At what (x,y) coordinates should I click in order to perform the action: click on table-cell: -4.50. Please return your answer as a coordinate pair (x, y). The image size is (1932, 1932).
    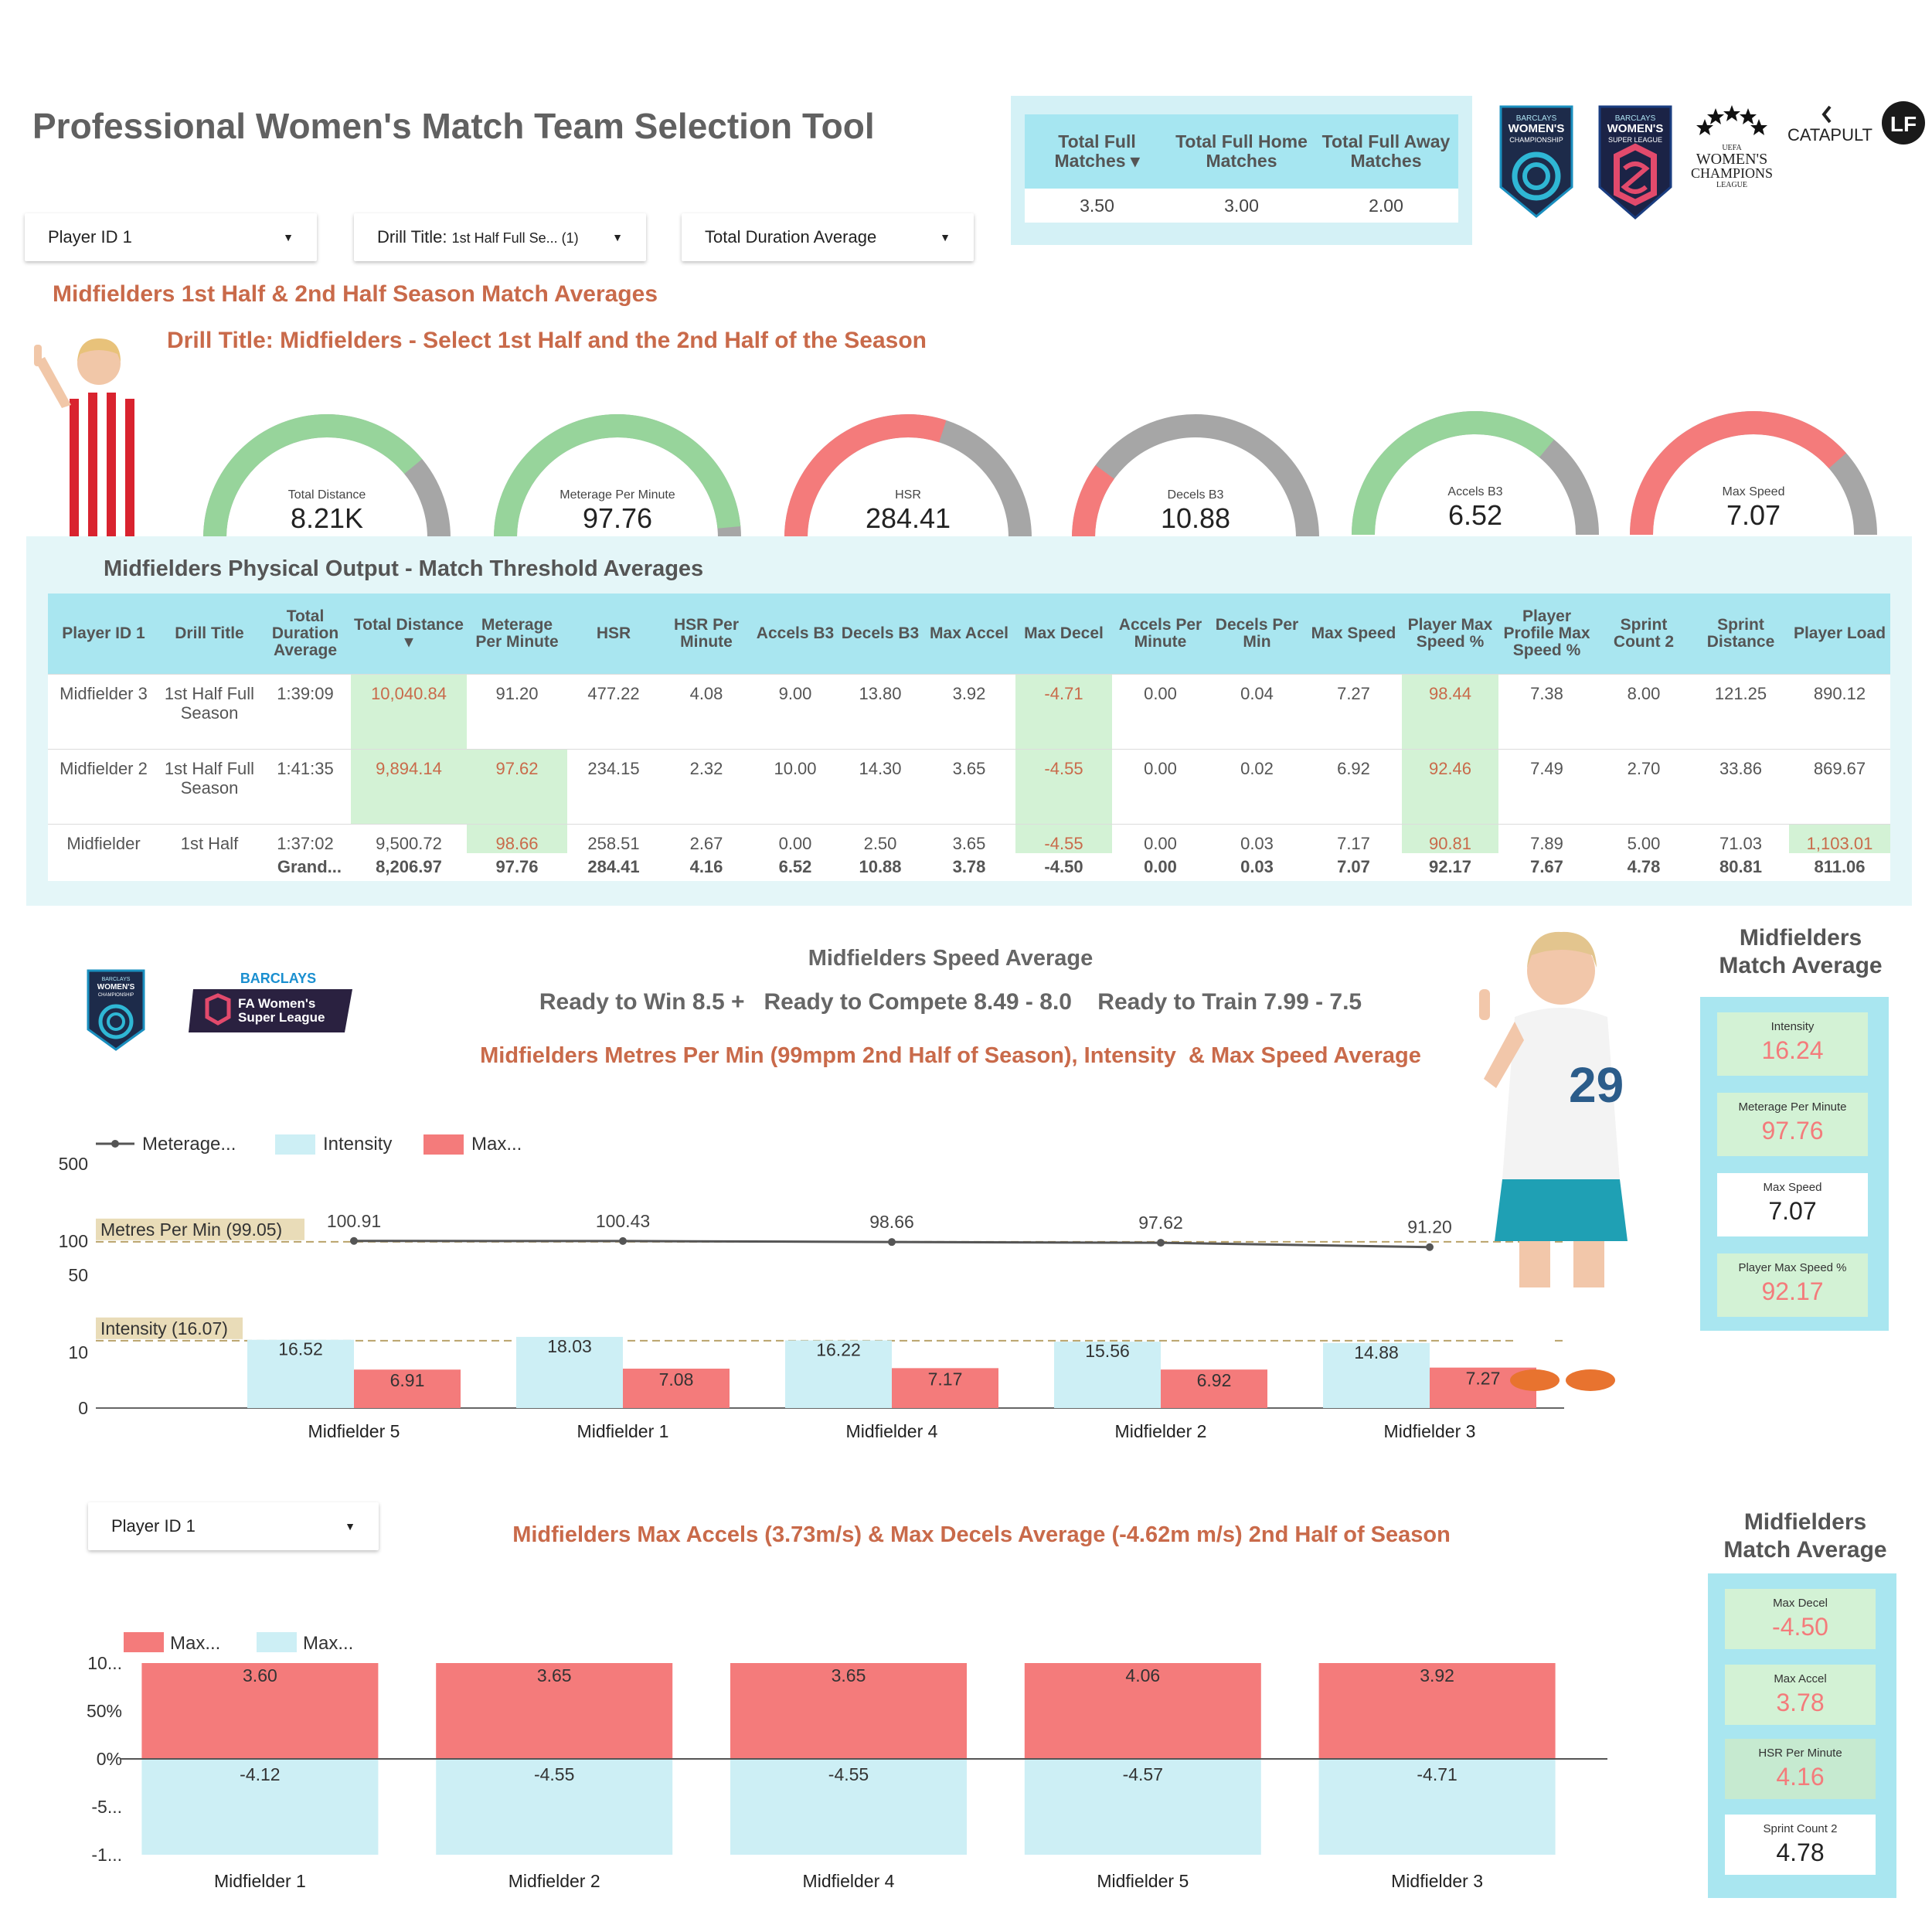
    Looking at the image, I should click on (1063, 866).